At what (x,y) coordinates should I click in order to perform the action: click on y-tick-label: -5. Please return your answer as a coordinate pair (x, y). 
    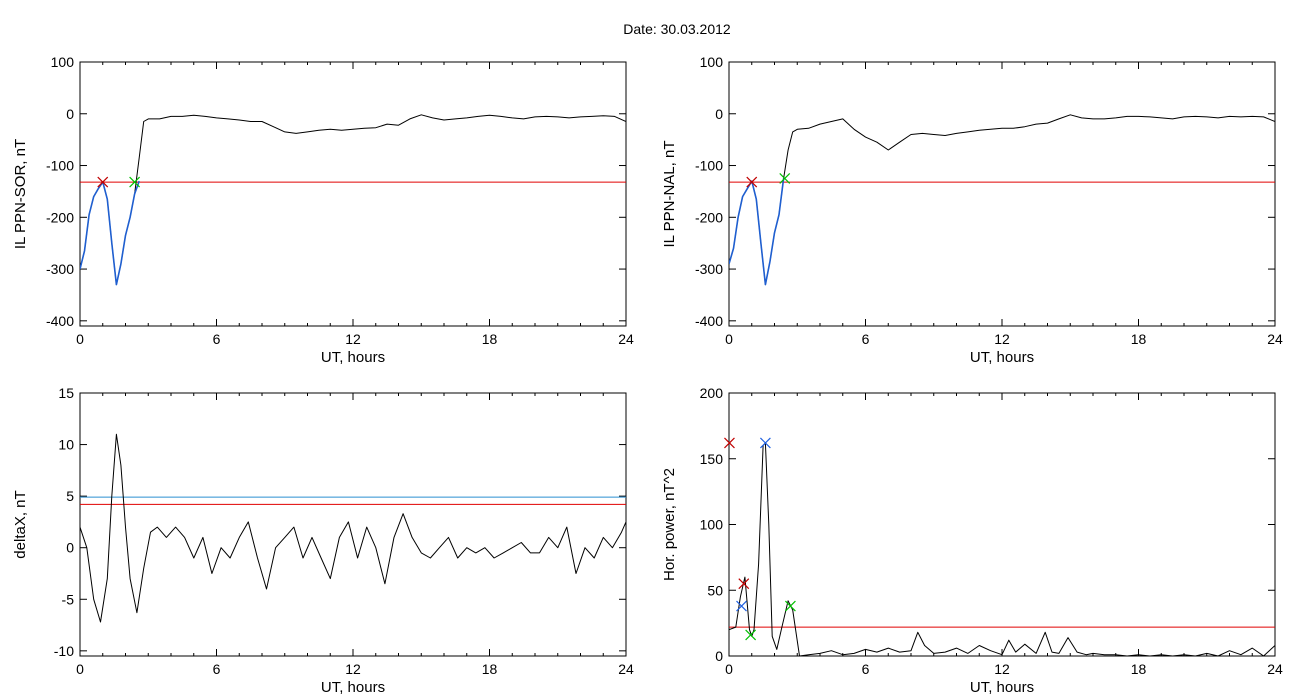
    Looking at the image, I should click on (68, 599).